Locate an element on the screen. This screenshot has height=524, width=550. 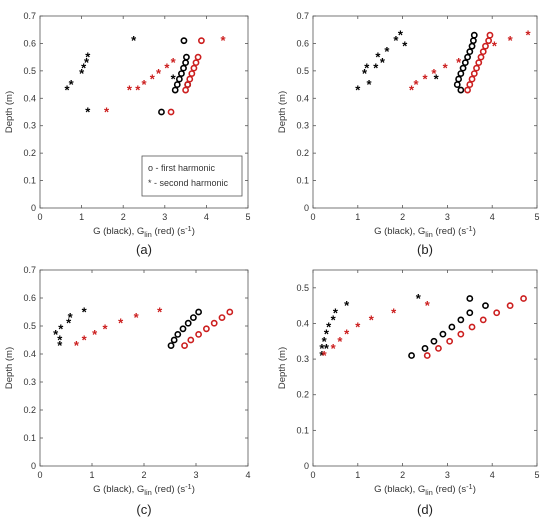
y-tick-label: 0.7 is located at coordinates (29, 16).